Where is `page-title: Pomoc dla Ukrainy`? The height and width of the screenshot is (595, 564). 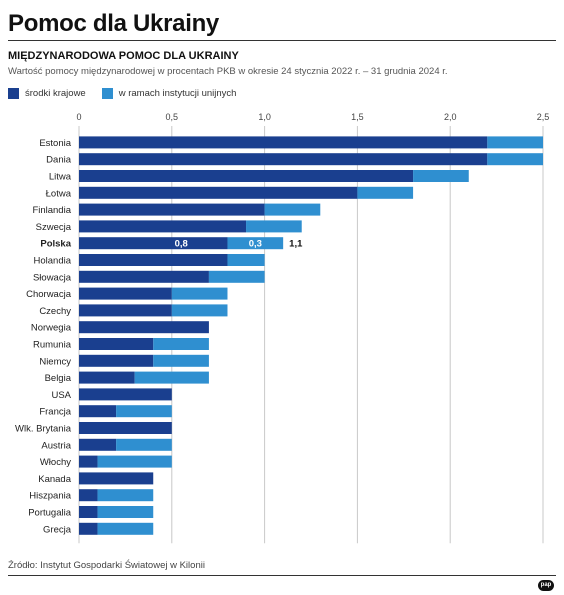
page-title: Pomoc dla Ukrainy is located at coordinates (113, 23).